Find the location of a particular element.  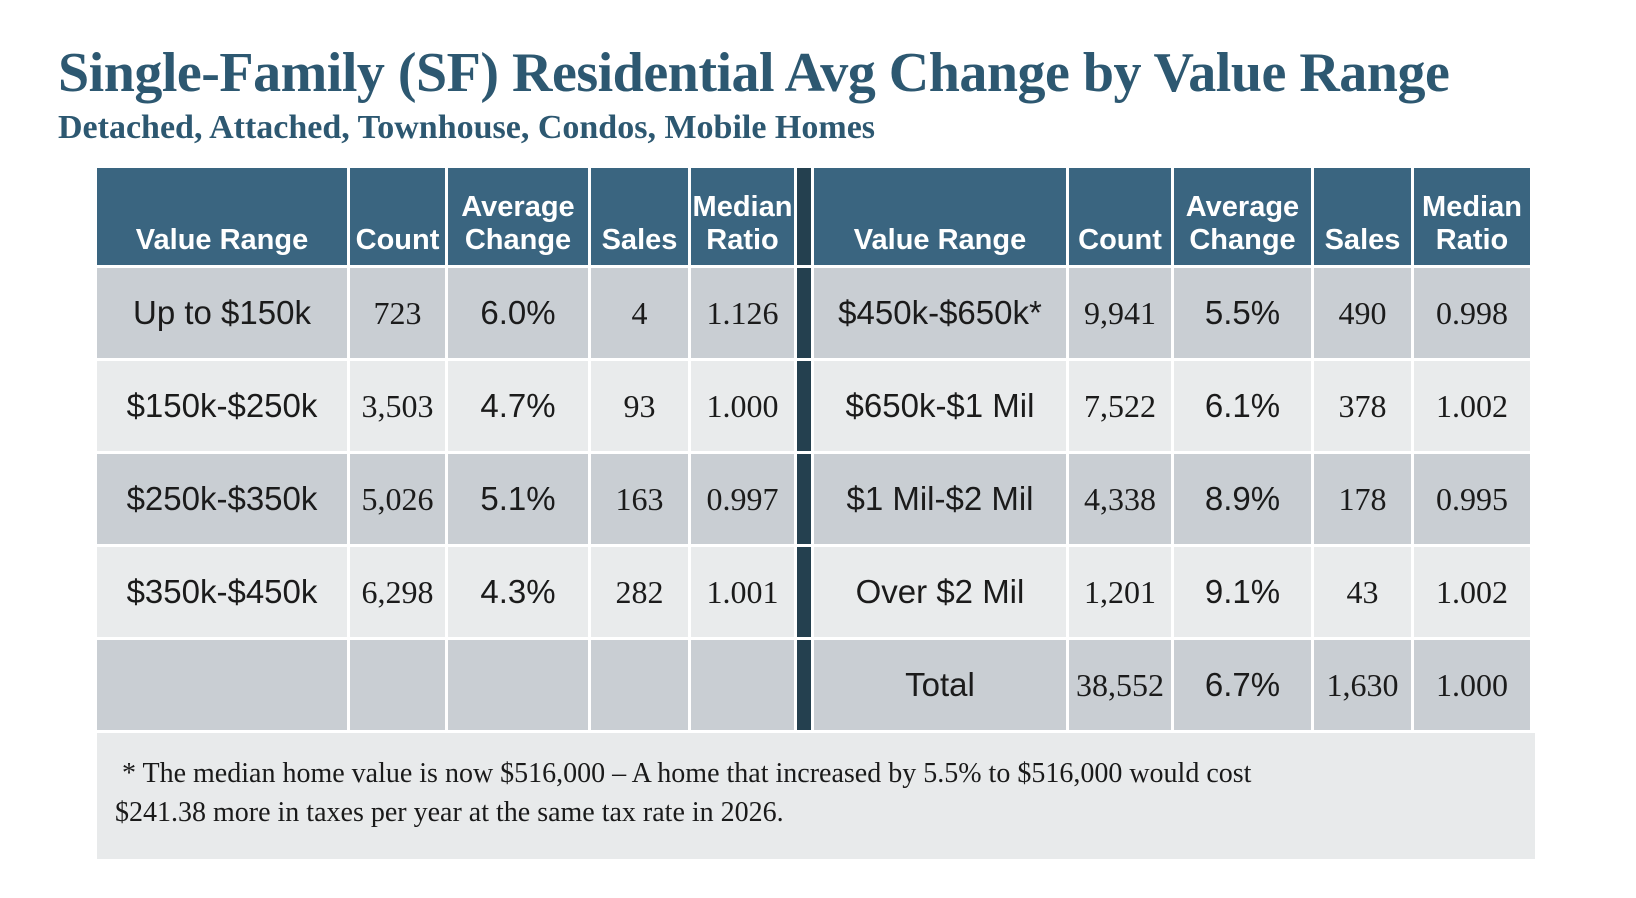

table-cell: 6.7% is located at coordinates (1242, 685).